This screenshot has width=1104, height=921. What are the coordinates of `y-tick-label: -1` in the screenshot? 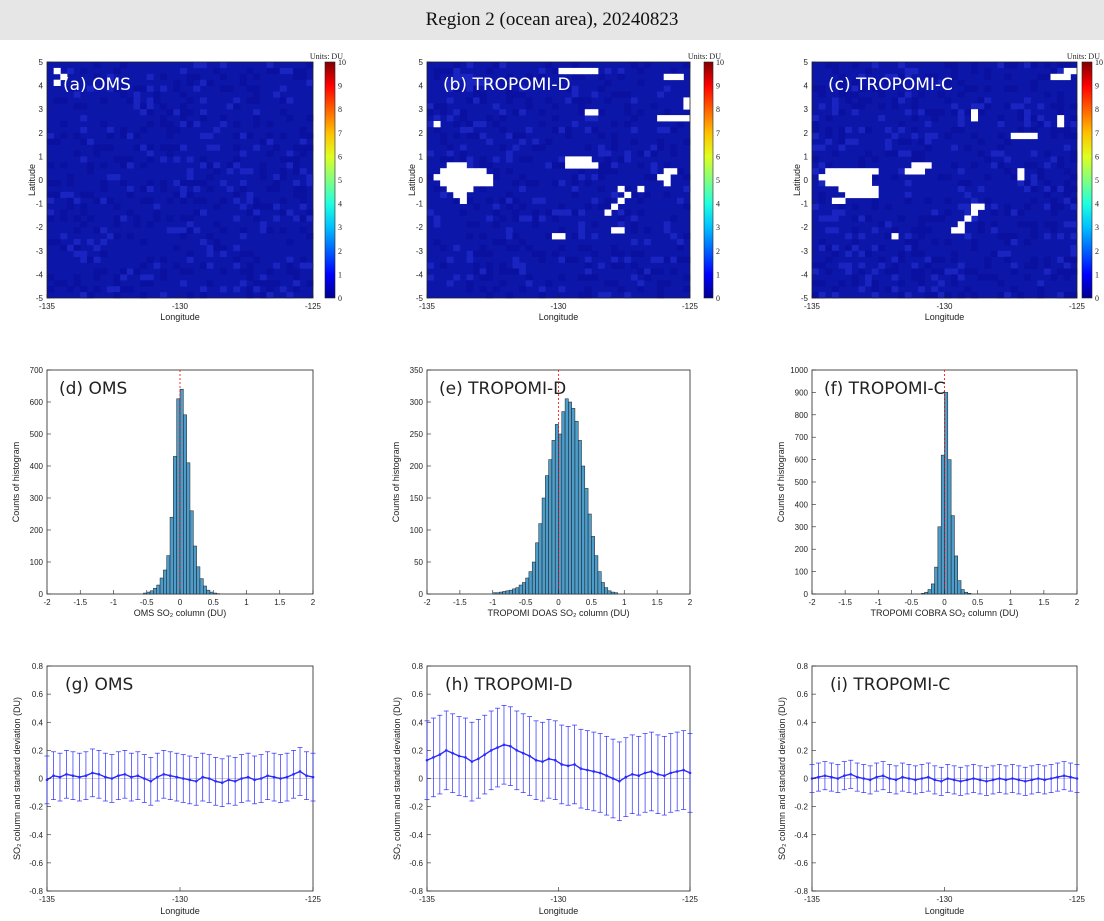 It's located at (805, 204).